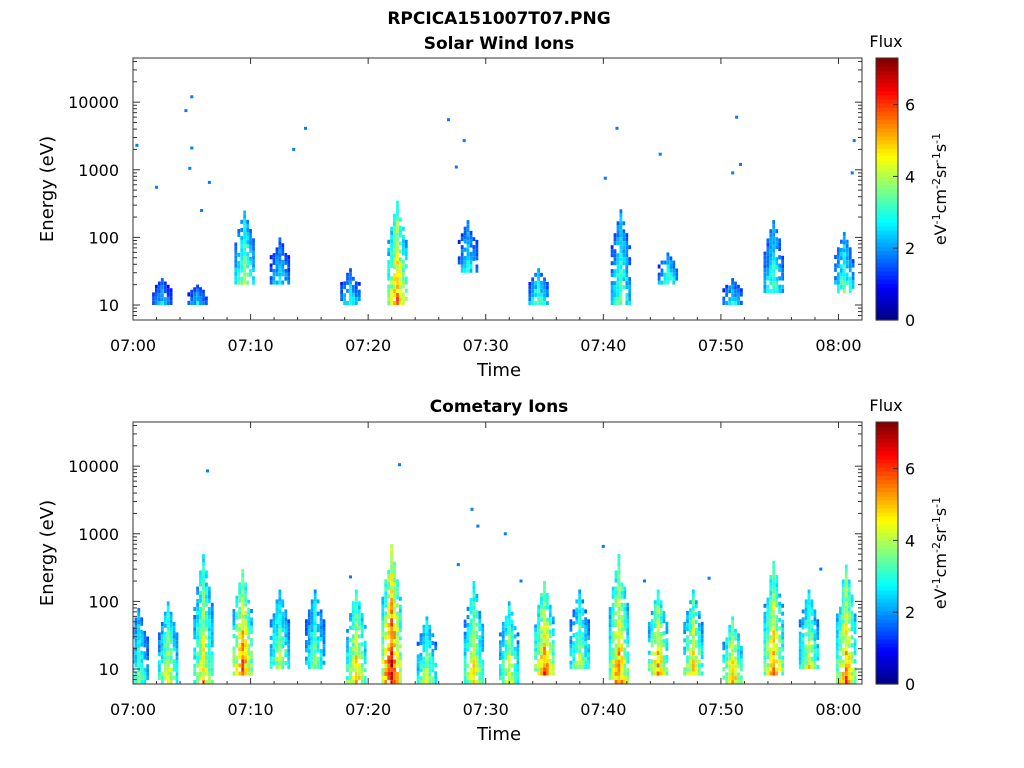 This screenshot has width=1024, height=768. I want to click on colorbar-title: Flux, so click(885, 405).